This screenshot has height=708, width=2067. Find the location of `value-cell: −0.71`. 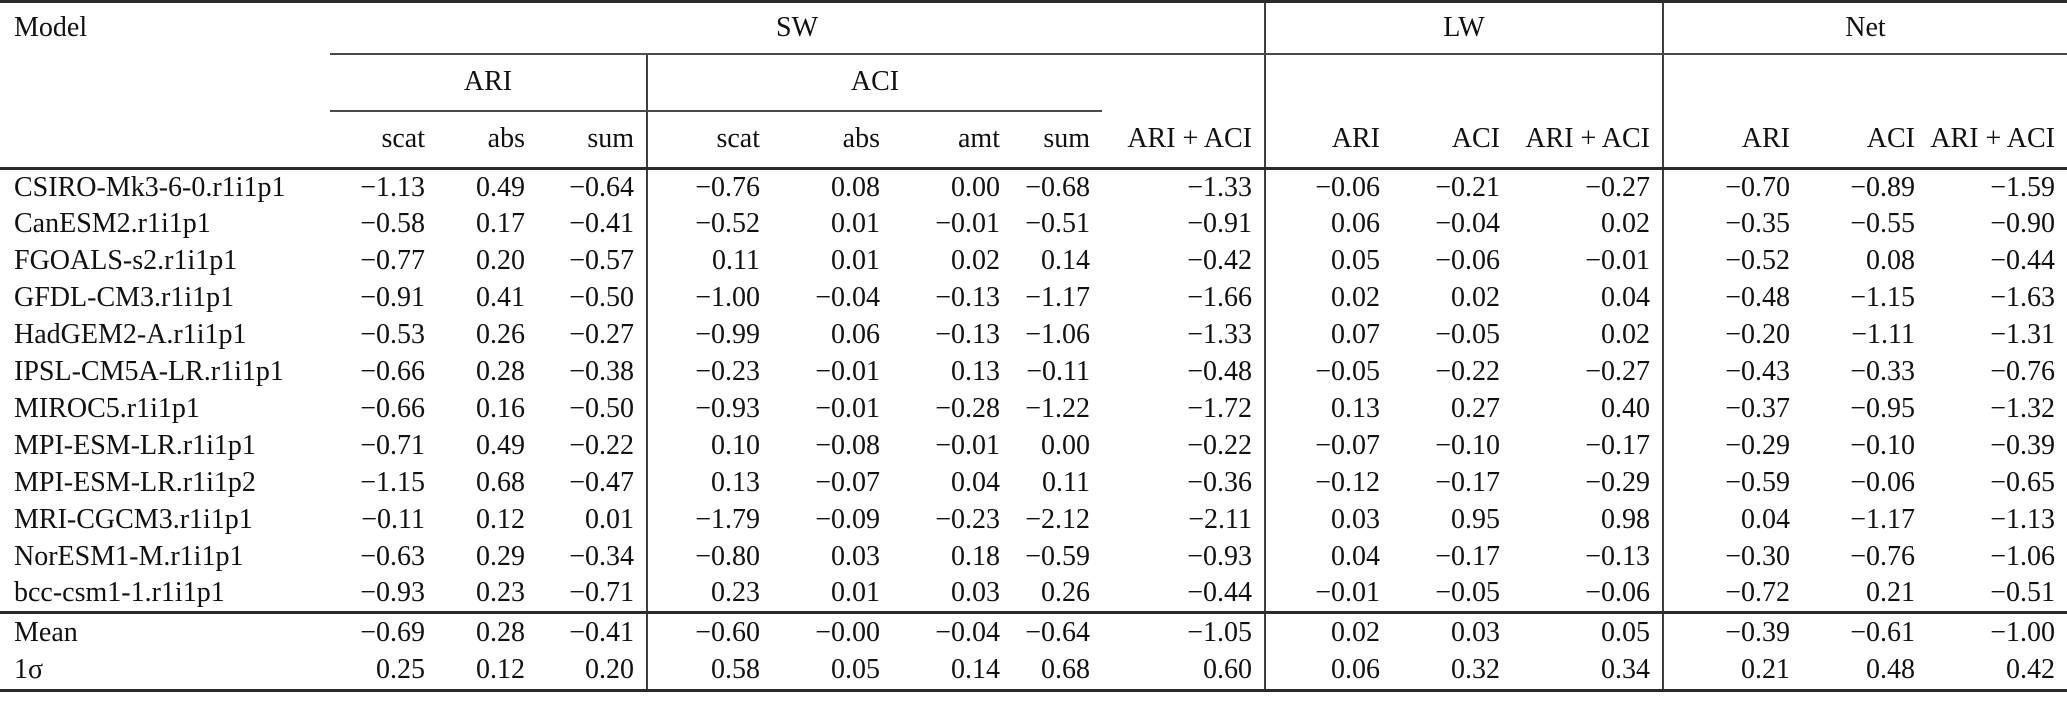

value-cell: −0.71 is located at coordinates (392, 445).